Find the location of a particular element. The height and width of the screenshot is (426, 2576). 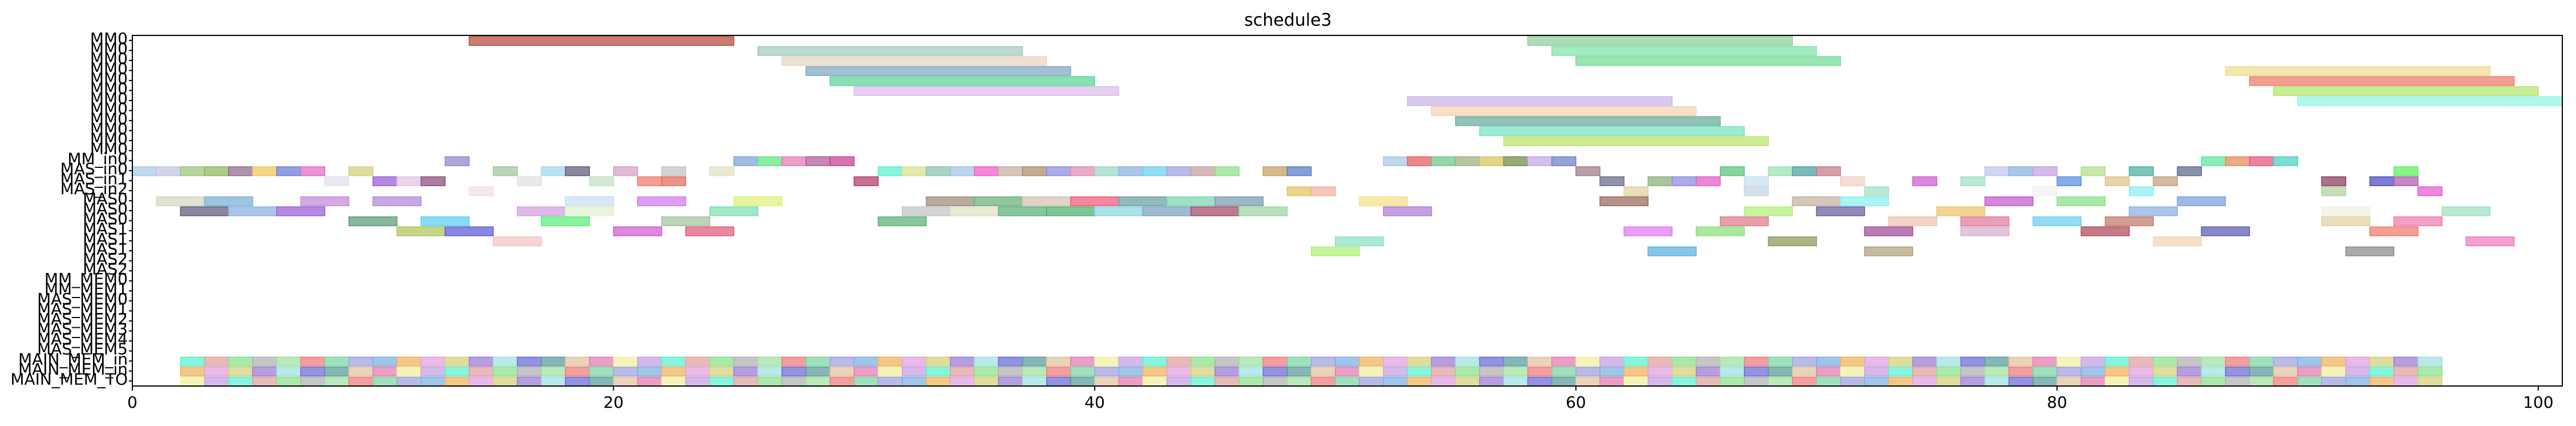

chart-title: schedule3 is located at coordinates (1288, 20).